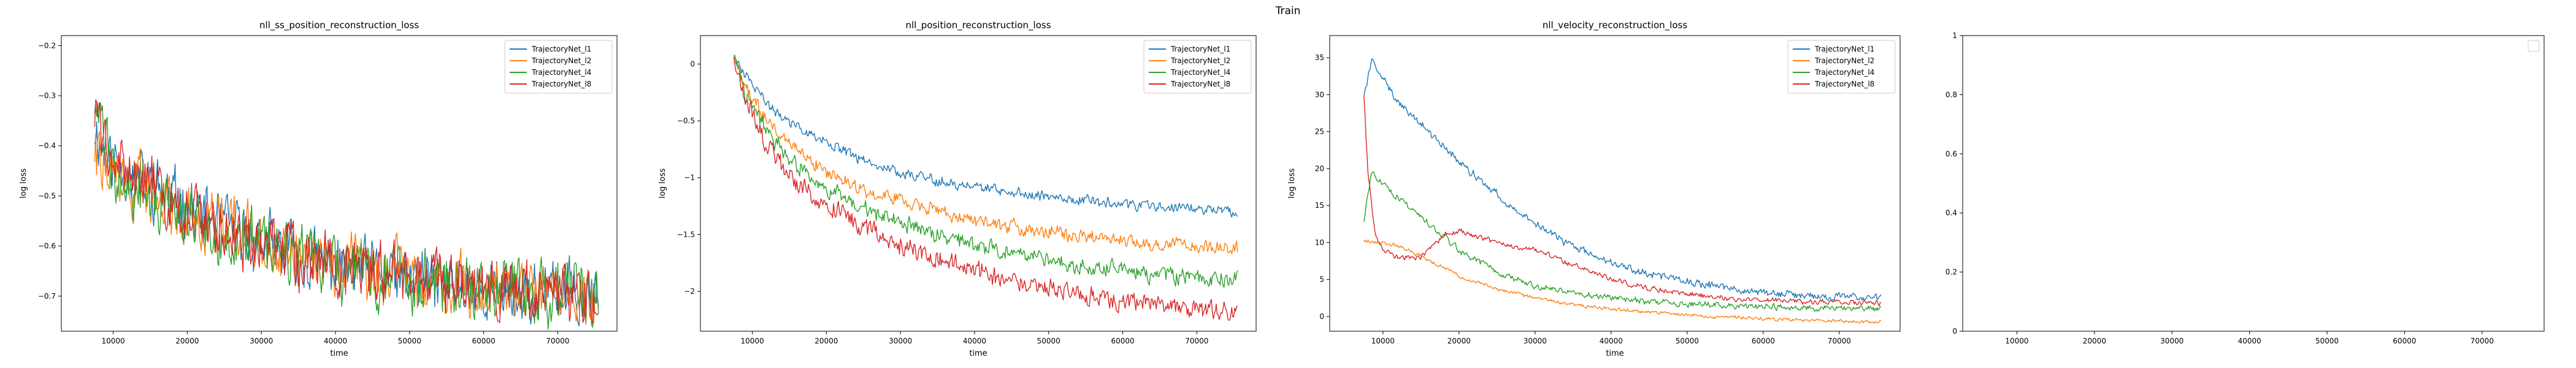 Image resolution: width=2576 pixels, height=368 pixels. Describe the element at coordinates (47, 296) in the screenshot. I see `y-tick-label: −0.7` at that location.